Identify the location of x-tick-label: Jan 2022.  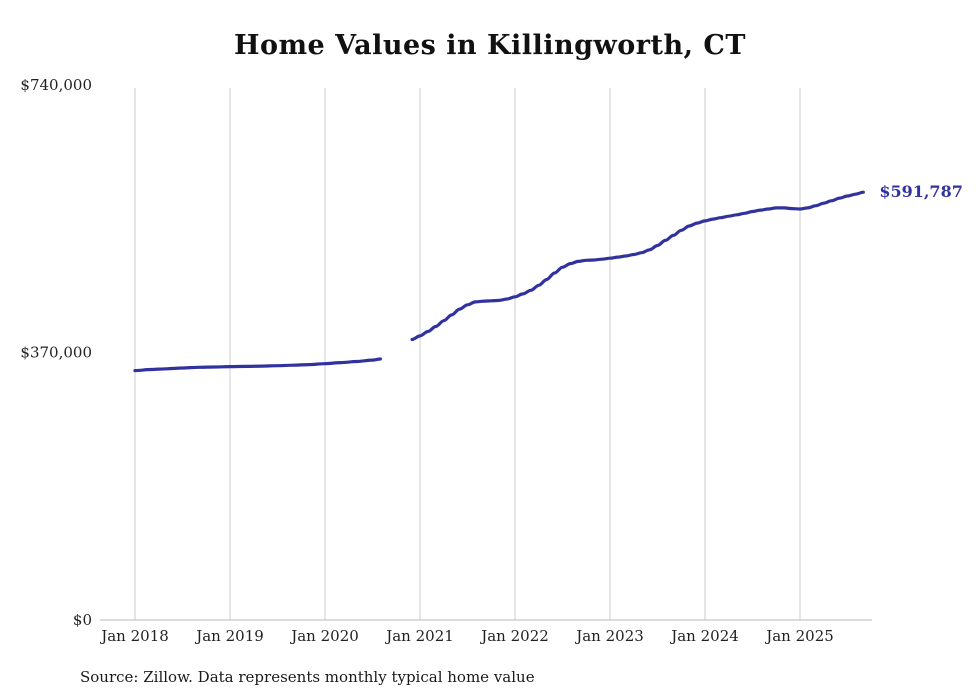
(514, 636).